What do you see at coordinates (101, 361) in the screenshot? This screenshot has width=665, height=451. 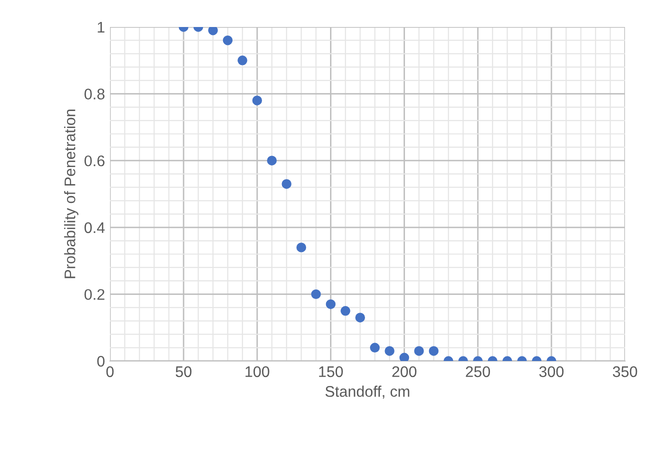 I see `y-tick-label: 0` at bounding box center [101, 361].